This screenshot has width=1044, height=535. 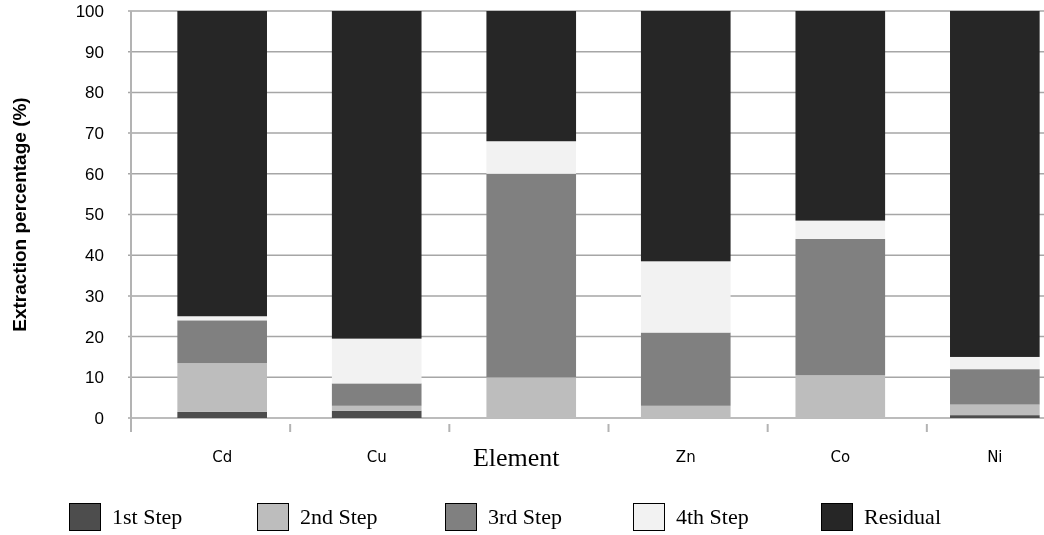 I want to click on x-tick-label: Cd, so click(x=222, y=457).